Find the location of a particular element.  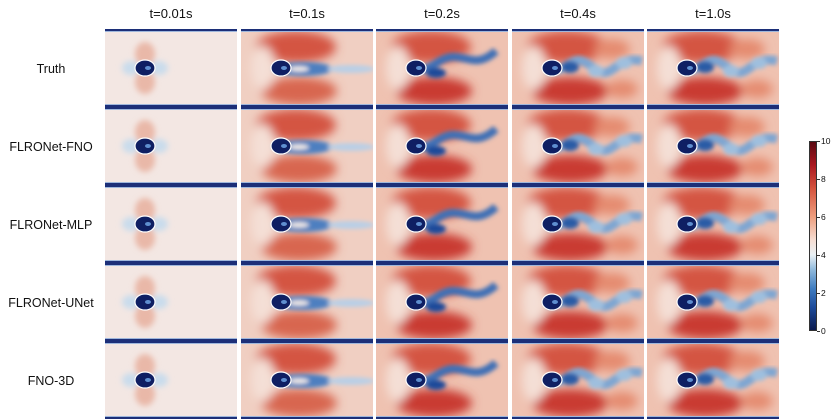

panel-r2-c5 is located at coordinates (713, 146).